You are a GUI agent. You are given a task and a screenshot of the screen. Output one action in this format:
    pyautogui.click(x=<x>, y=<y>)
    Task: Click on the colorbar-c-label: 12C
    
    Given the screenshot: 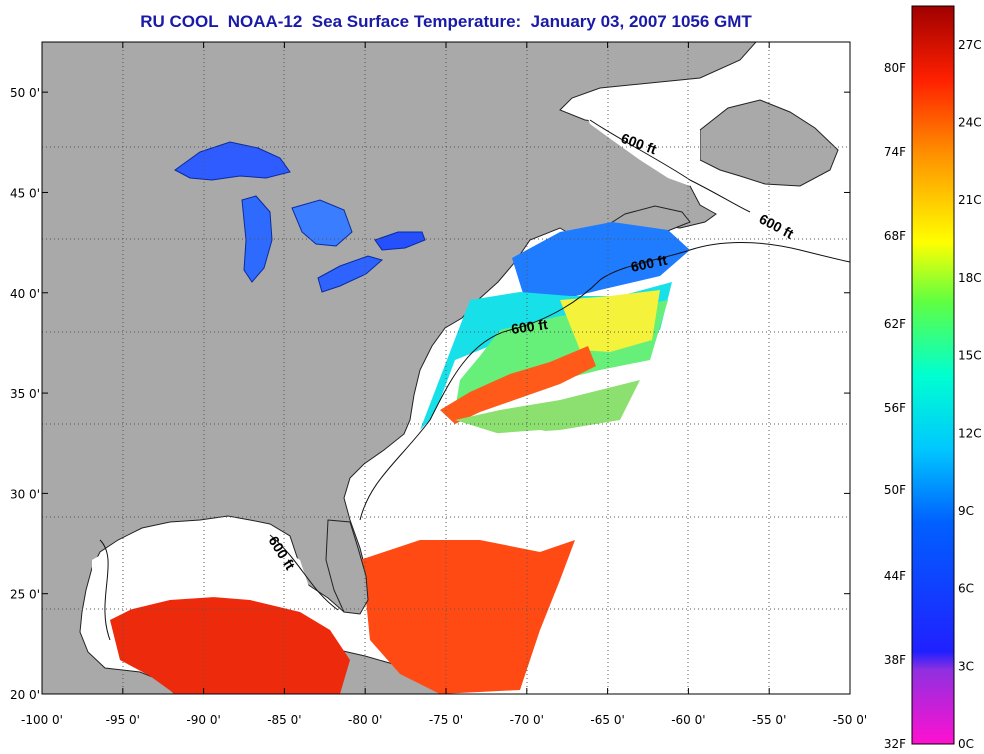 What is the action you would take?
    pyautogui.click(x=970, y=433)
    